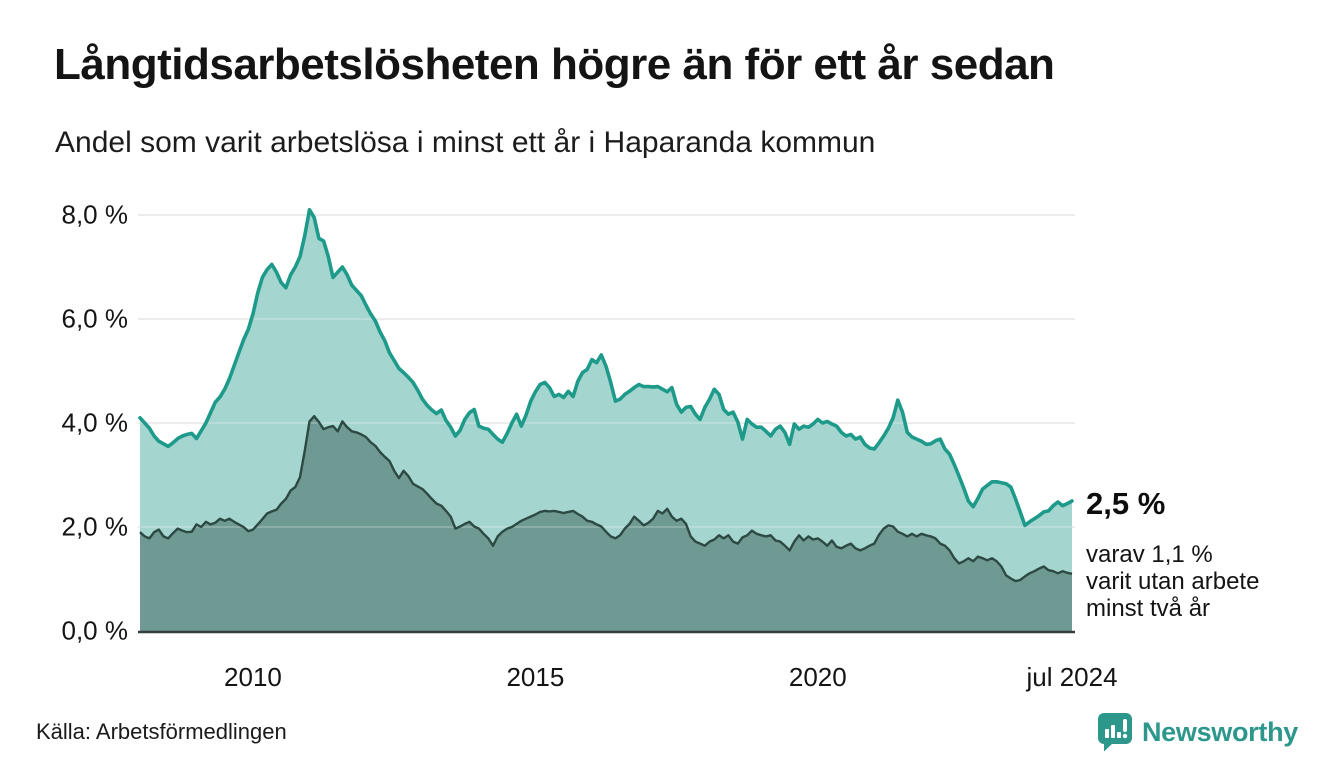 This screenshot has width=1340, height=780. Describe the element at coordinates (817, 677) in the screenshot. I see `x-tick-label: 2020` at that location.